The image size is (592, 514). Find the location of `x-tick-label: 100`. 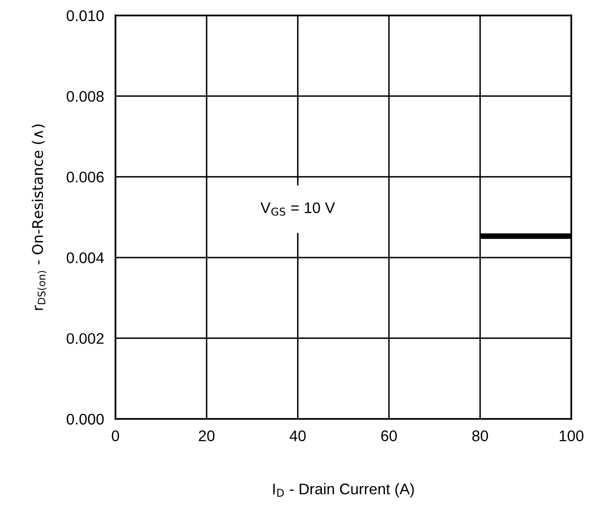

x-tick-label: 100 is located at coordinates (572, 436).